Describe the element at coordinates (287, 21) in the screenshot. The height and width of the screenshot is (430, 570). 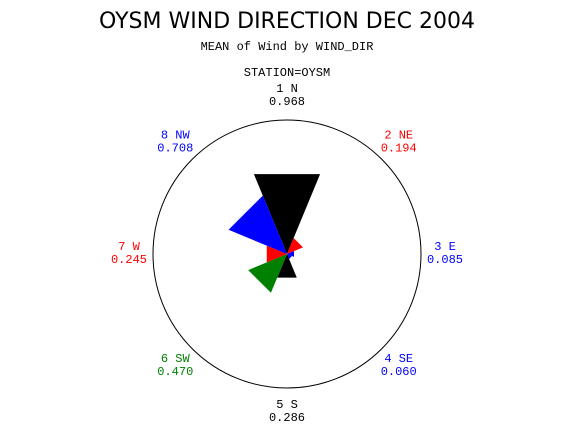
I see `chart-title: OYSM WIND DIRECTION DEC 2004` at that location.